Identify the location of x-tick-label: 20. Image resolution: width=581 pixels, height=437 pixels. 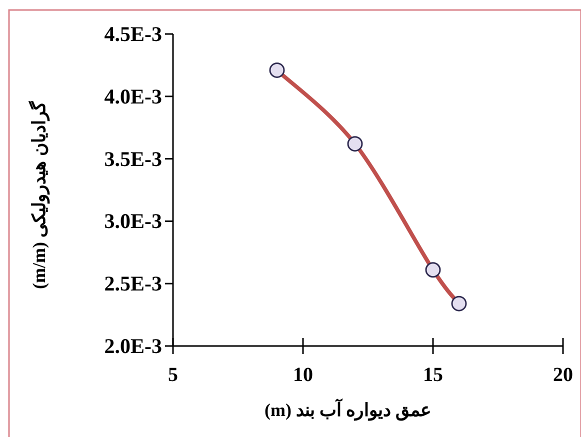
(563, 375).